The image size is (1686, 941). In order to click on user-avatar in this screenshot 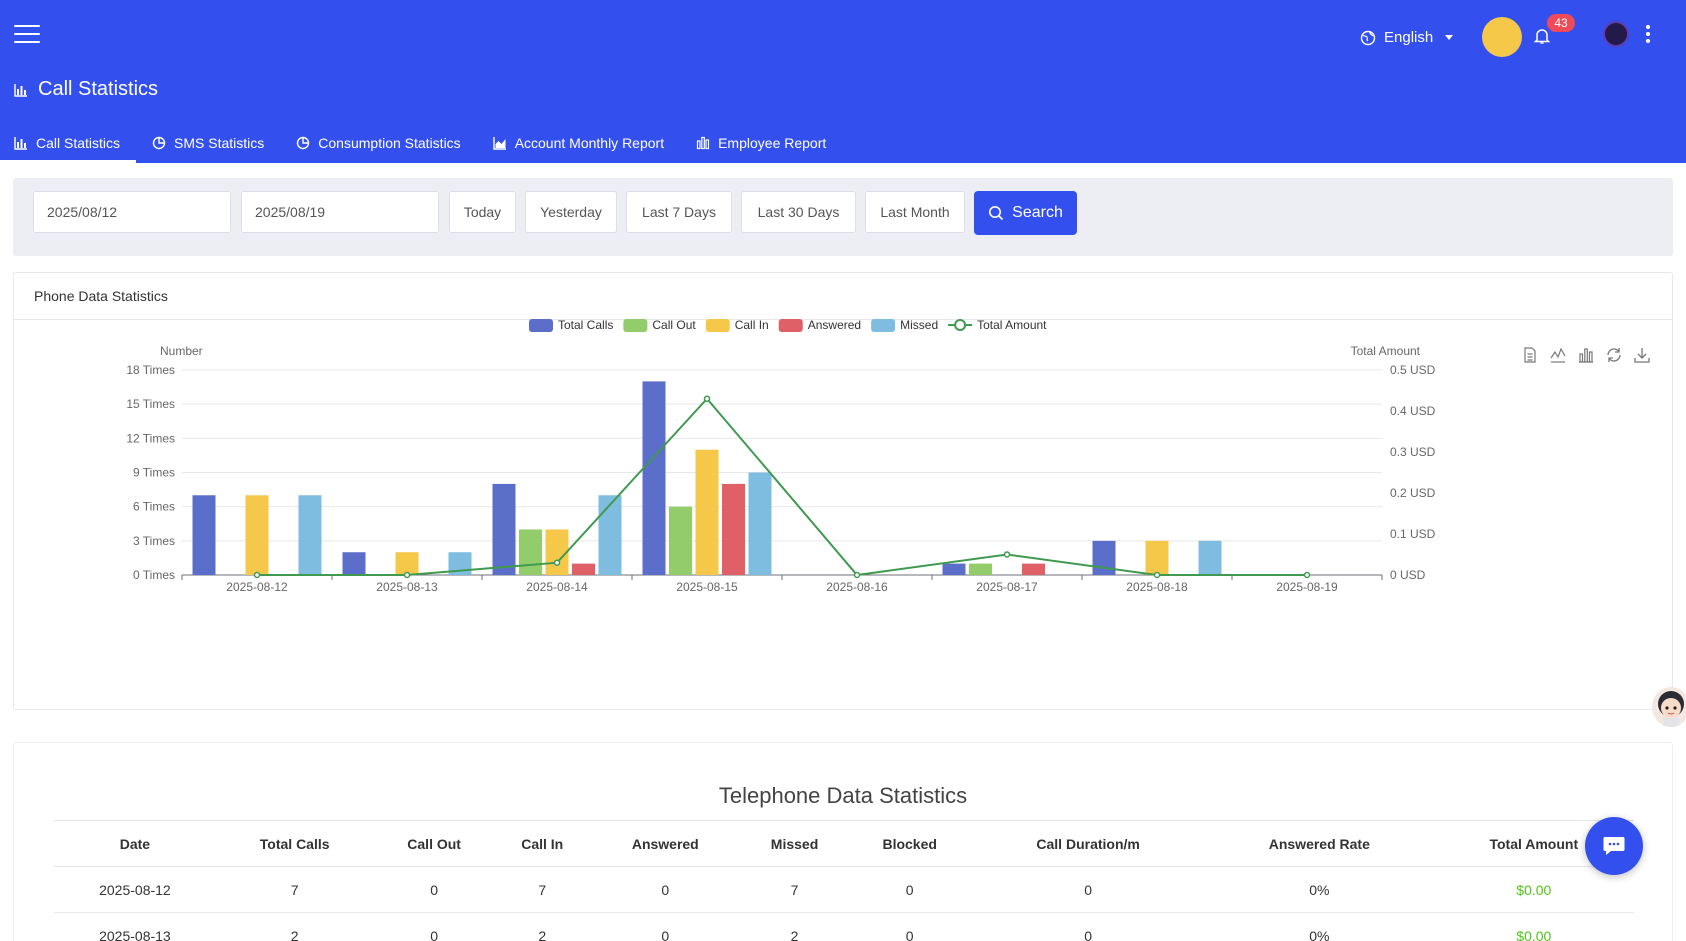, I will do `click(1502, 37)`.